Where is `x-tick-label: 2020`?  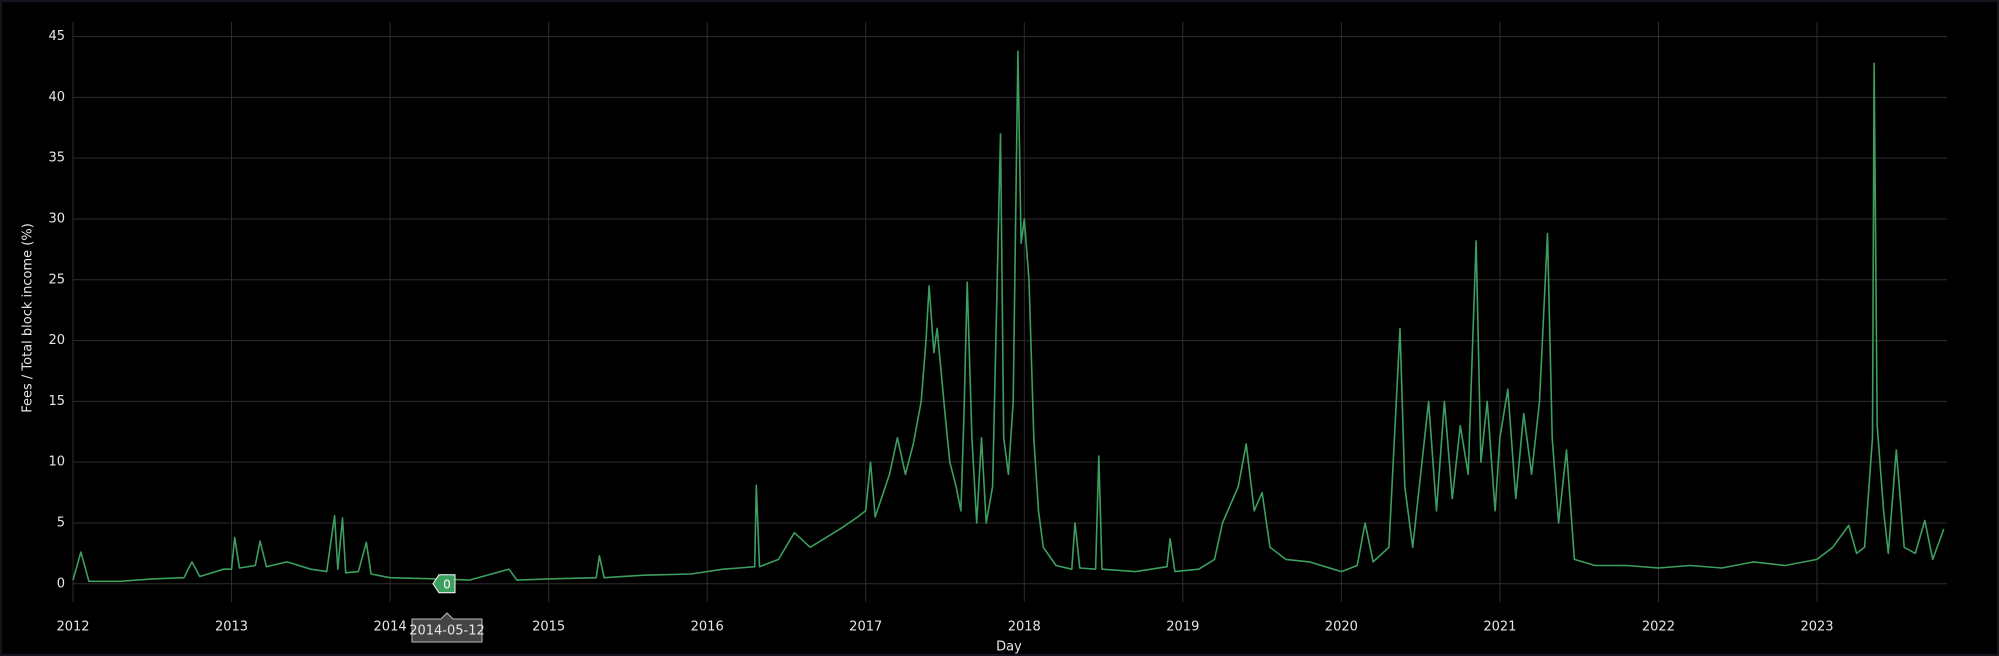 x-tick-label: 2020 is located at coordinates (1341, 627).